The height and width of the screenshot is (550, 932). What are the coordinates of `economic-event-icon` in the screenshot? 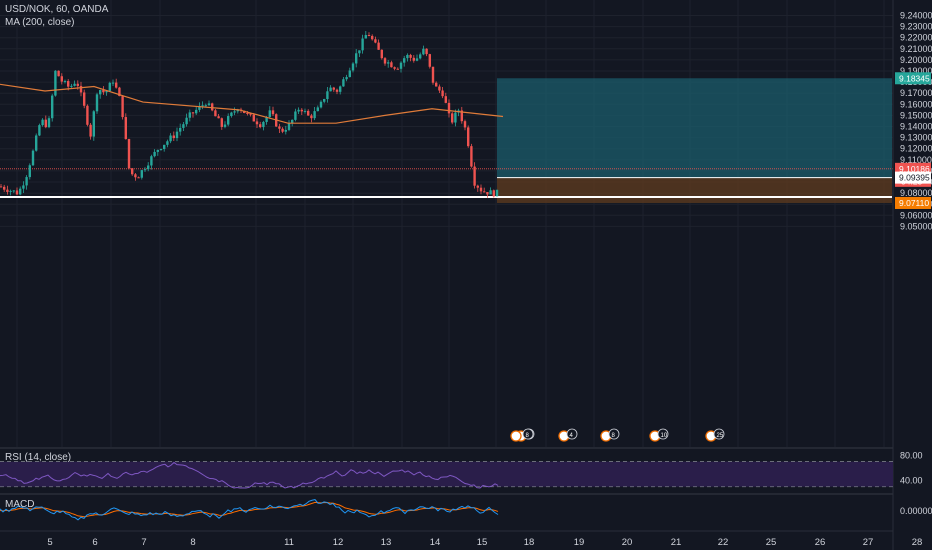 It's located at (516, 436).